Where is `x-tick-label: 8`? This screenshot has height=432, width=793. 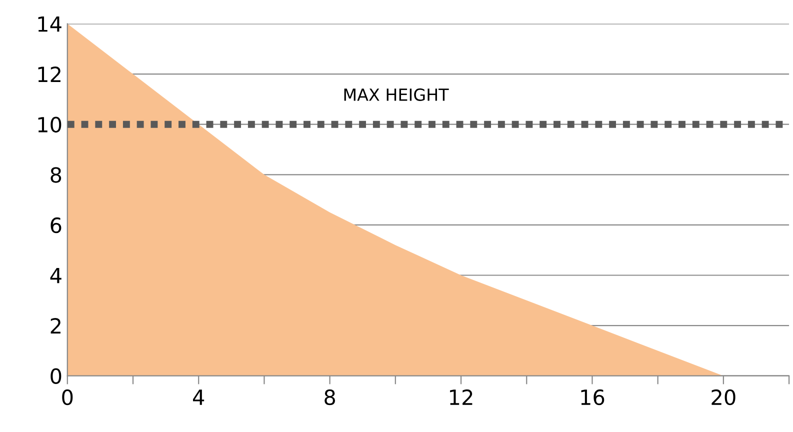 x-tick-label: 8 is located at coordinates (330, 397).